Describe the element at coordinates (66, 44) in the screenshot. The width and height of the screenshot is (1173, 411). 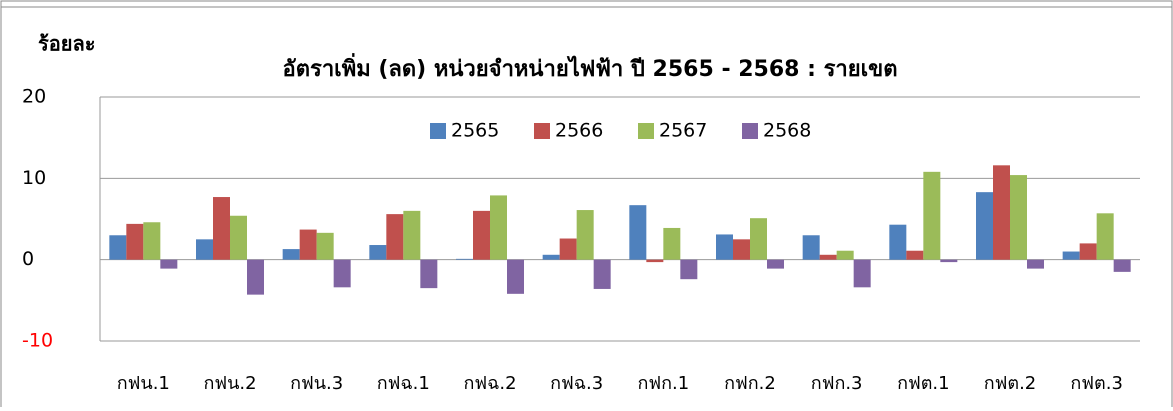
I see `y-axis-label: ร้อยละ` at that location.